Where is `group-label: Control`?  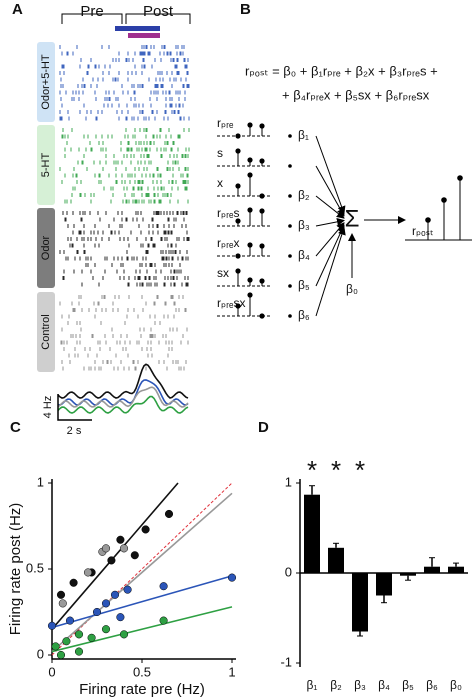
group-label: Control is located at coordinates (46, 331).